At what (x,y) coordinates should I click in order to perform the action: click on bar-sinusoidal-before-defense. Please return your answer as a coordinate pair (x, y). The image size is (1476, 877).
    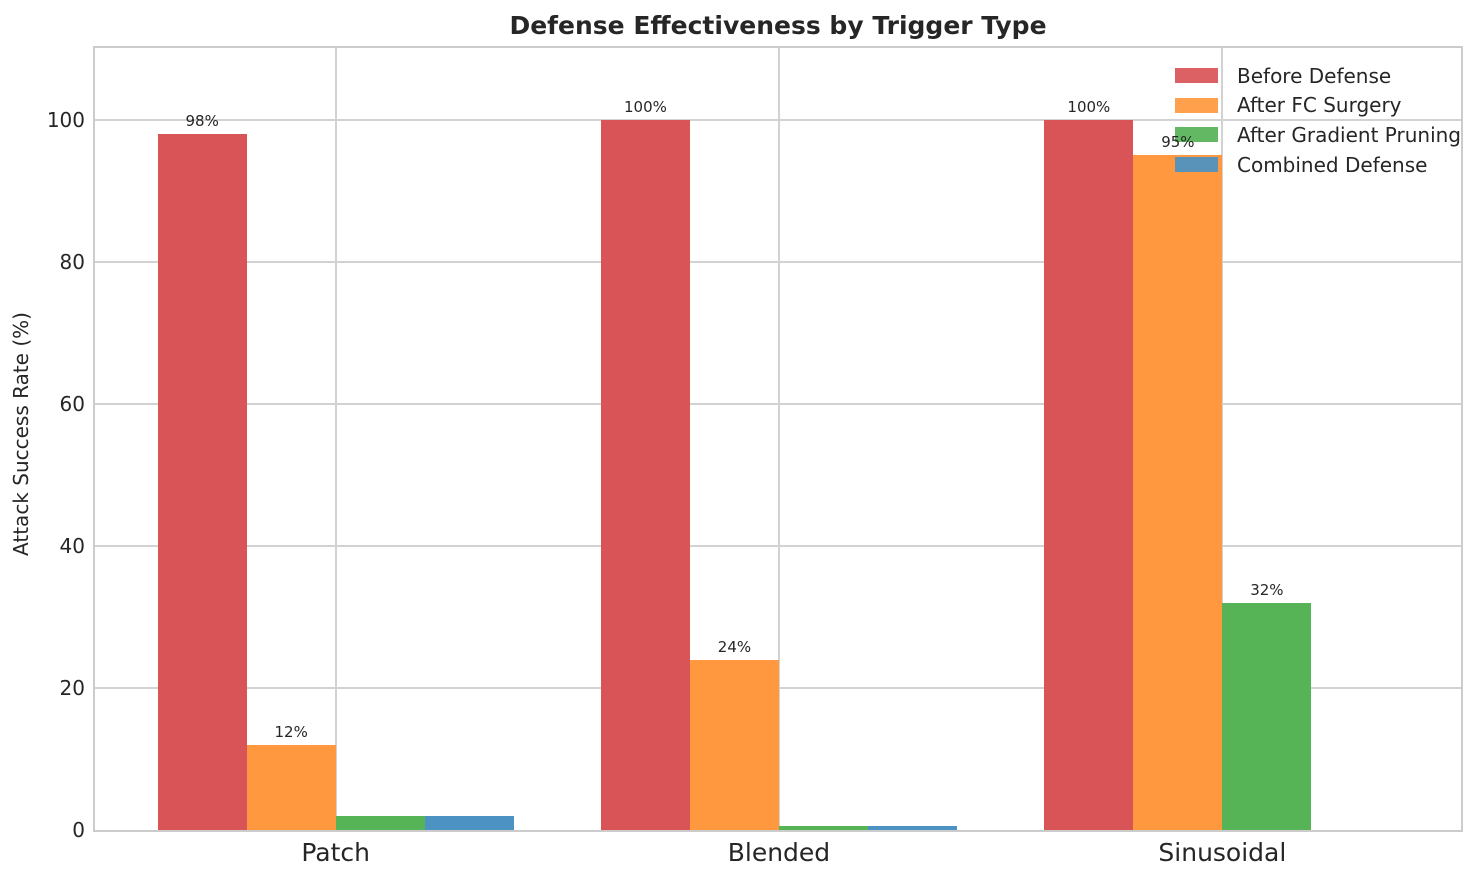
    Looking at the image, I should click on (1089, 475).